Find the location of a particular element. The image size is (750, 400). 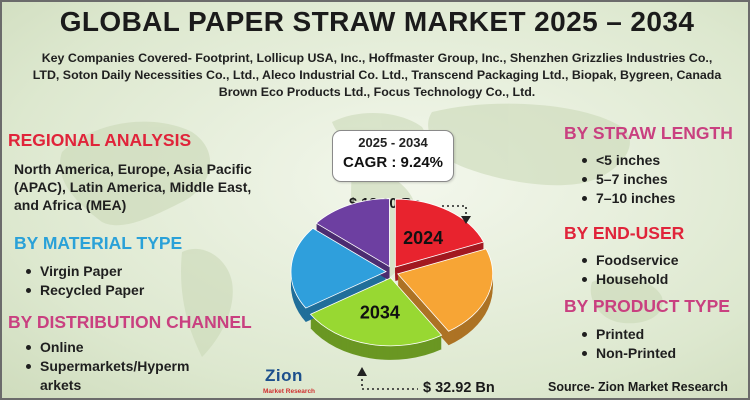

list-item: Household is located at coordinates (627, 279).